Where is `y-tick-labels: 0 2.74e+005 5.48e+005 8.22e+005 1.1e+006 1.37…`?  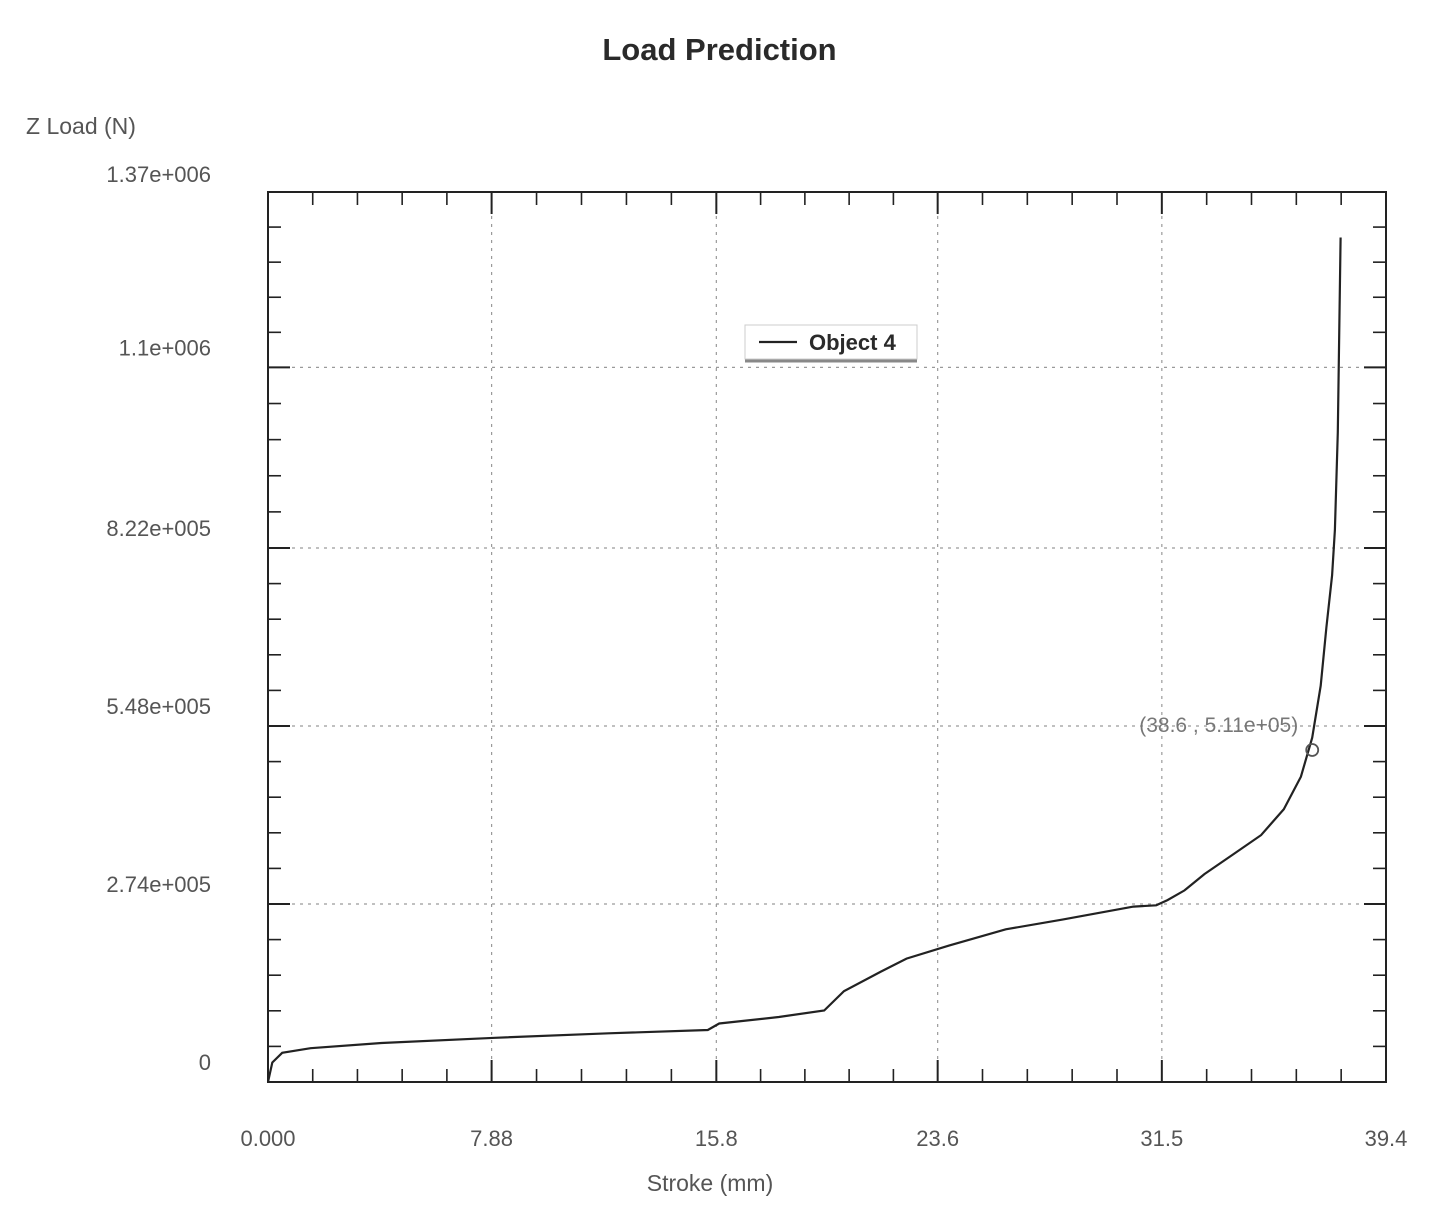
y-tick-labels: 0 2.74e+005 5.48e+005 8.22e+005 1.1e+006 1.37… is located at coordinates (158, 618).